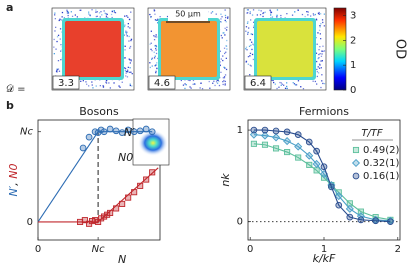 The image size is (415, 265). What do you see at coordinates (16, 89) in the screenshot?
I see `d-symbol: 𝒟 =` at bounding box center [16, 89].